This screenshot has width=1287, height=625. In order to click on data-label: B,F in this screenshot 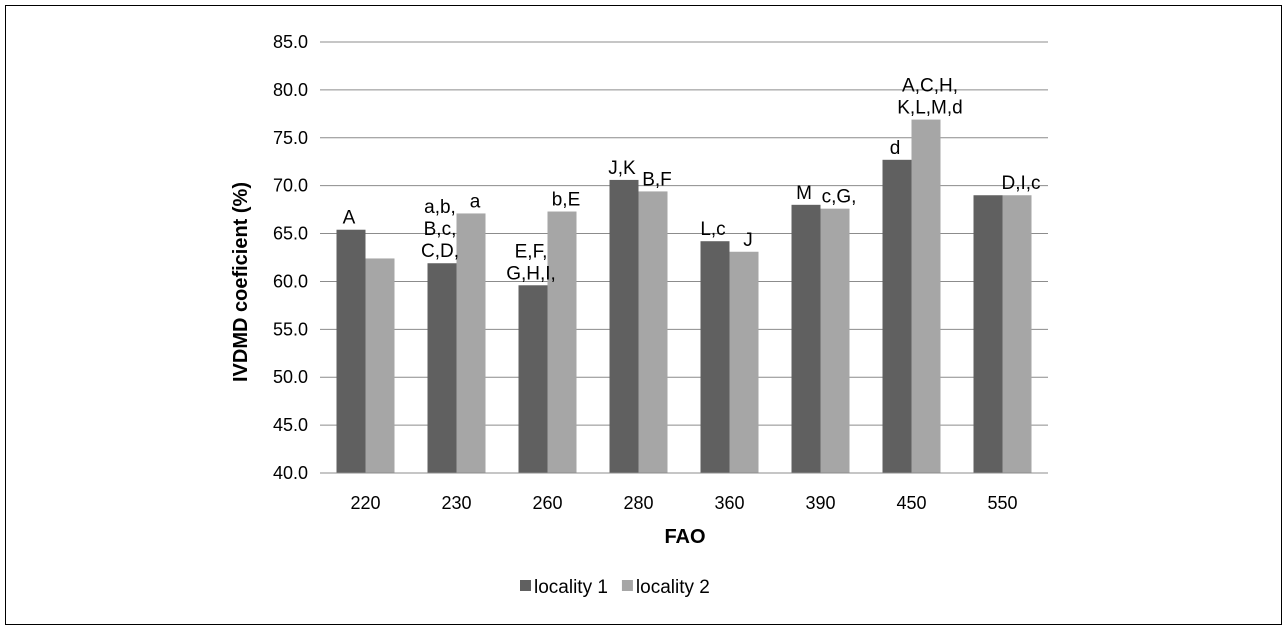, I will do `click(657, 179)`.